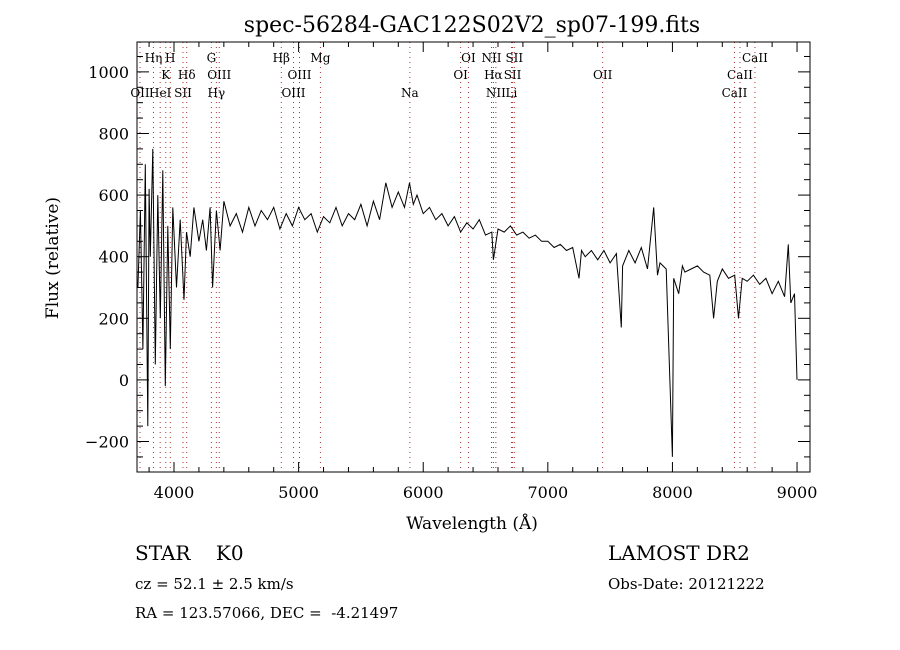 The width and height of the screenshot is (900, 650). What do you see at coordinates (267, 613) in the screenshot?
I see `coordinates: RA = 123.57066, DEC = -4.21497` at bounding box center [267, 613].